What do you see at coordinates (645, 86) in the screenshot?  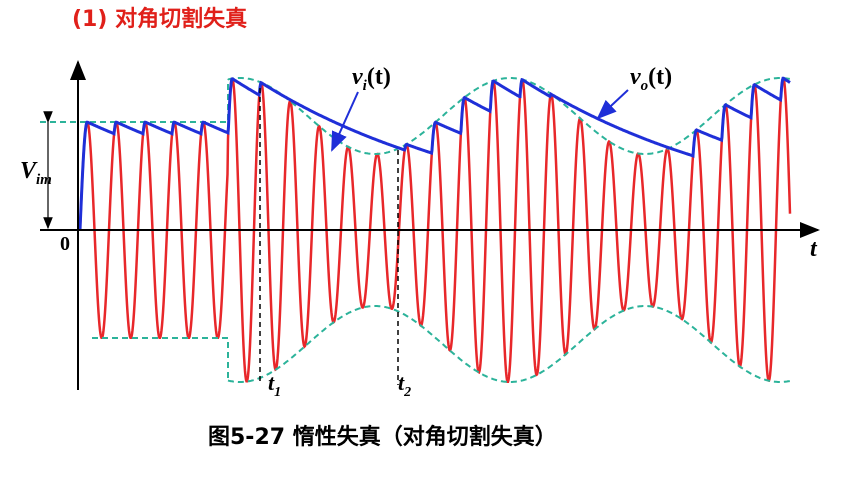 I see `vo-sub: o` at bounding box center [645, 86].